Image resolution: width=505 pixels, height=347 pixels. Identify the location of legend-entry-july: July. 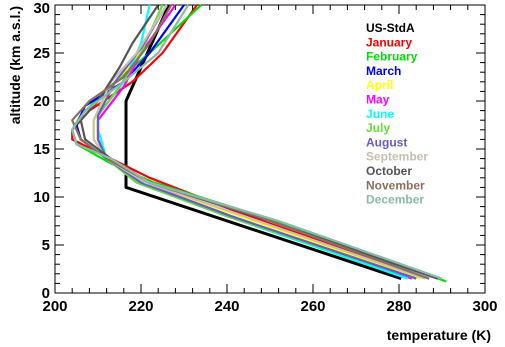
(378, 128).